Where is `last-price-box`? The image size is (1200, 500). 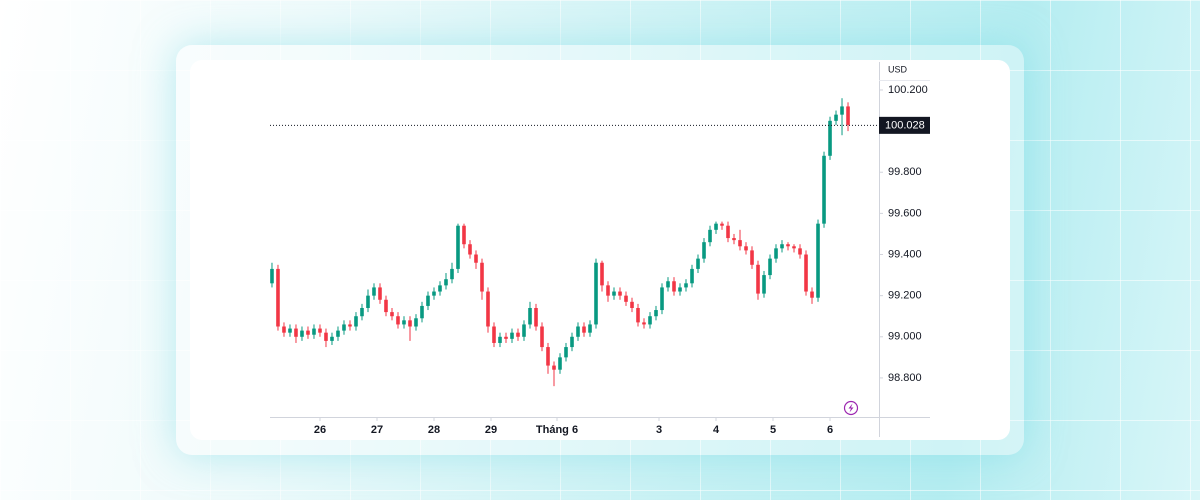 last-price-box is located at coordinates (904, 125).